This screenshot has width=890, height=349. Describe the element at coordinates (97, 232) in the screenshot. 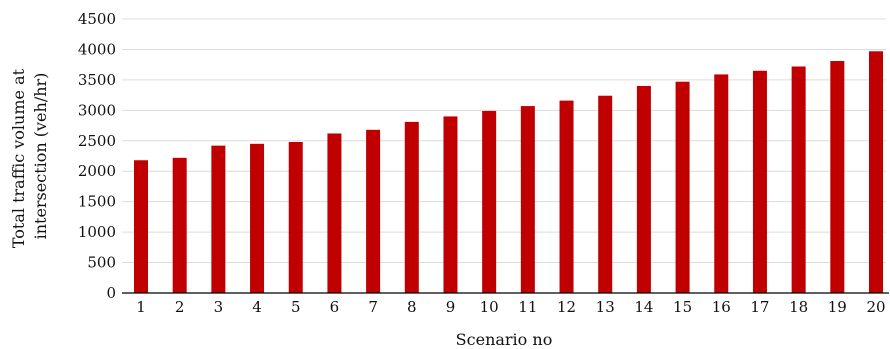

I see `y-tick-label: 1000` at that location.